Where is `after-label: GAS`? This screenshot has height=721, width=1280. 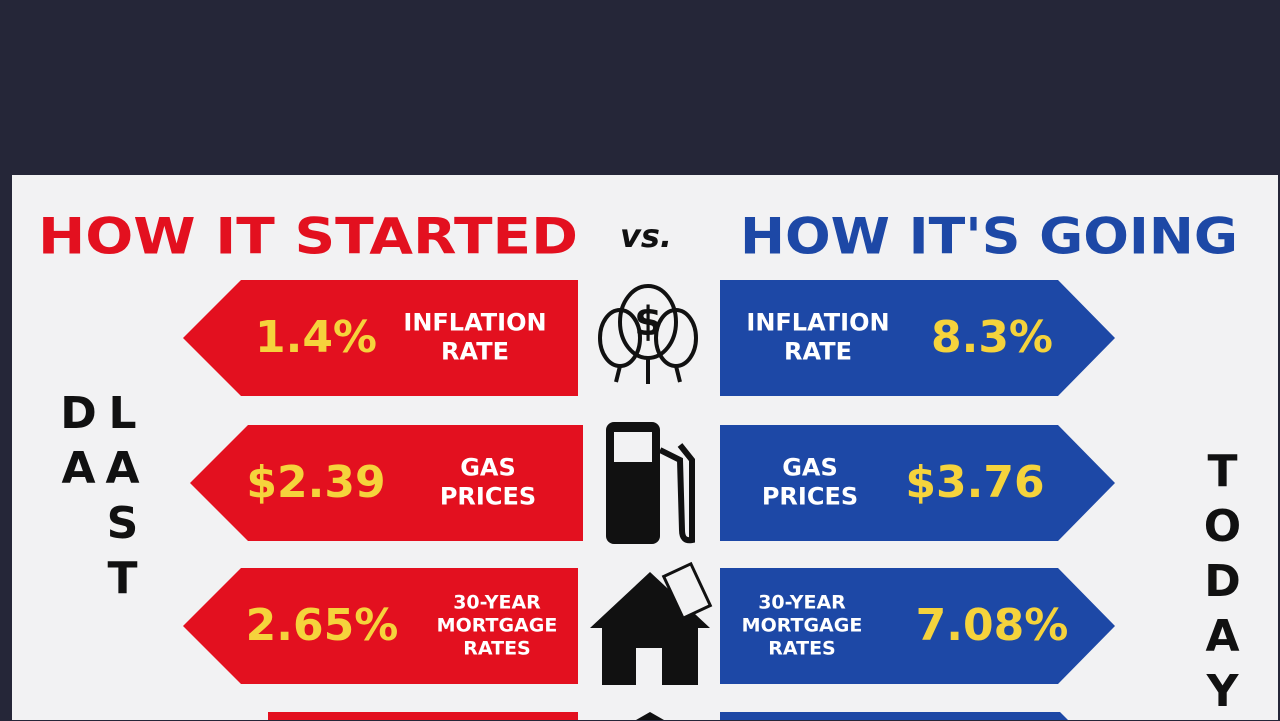 after-label: GAS is located at coordinates (810, 468).